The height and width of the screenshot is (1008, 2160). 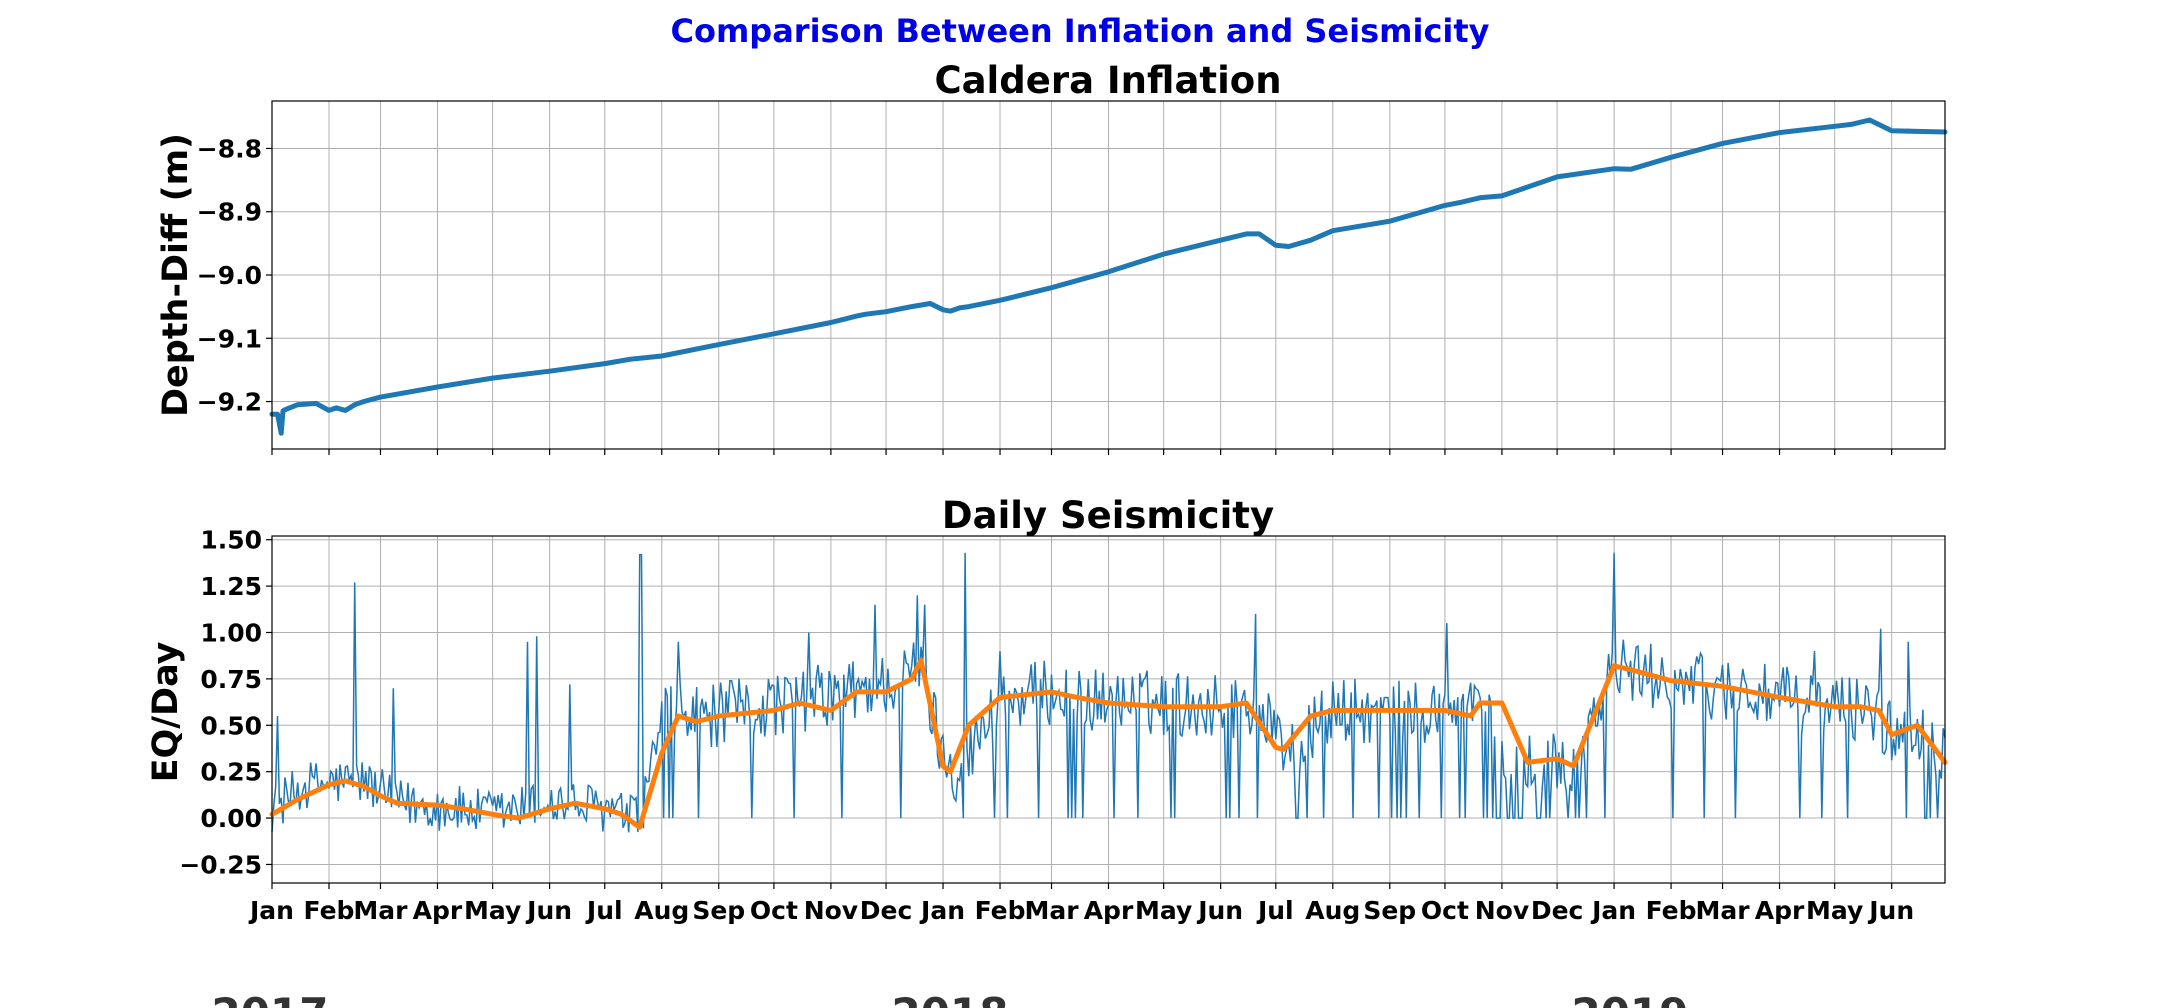 I want to click on year-label-2018: 2018, so click(x=950, y=998).